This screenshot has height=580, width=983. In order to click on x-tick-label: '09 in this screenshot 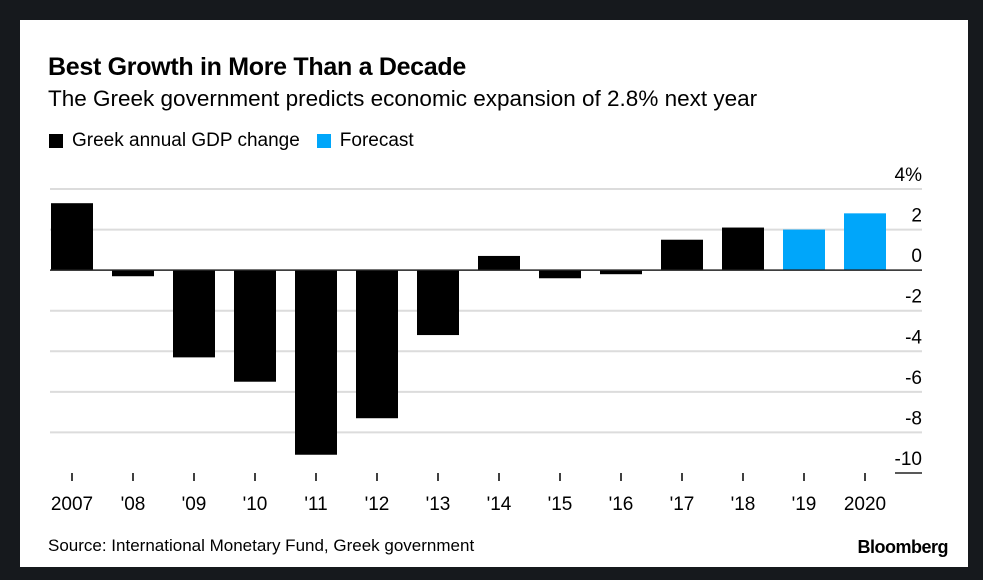, I will do `click(194, 504)`.